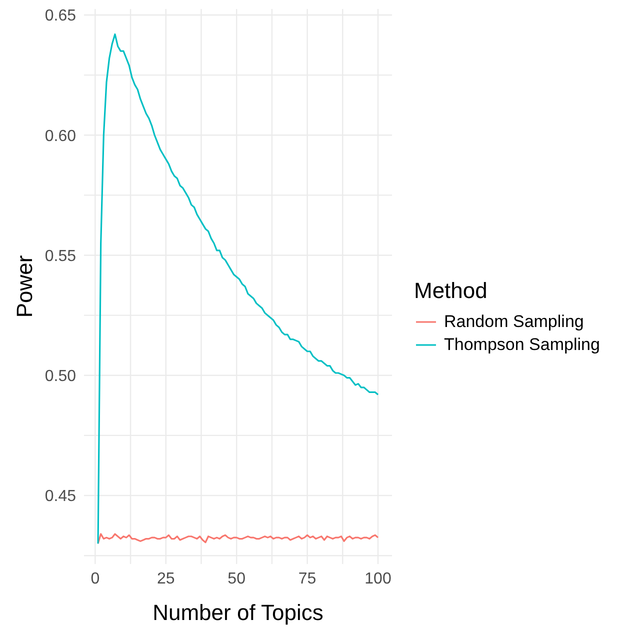 Image resolution: width=630 pixels, height=634 pixels. Describe the element at coordinates (237, 579) in the screenshot. I see `x-tick-label: 50` at that location.